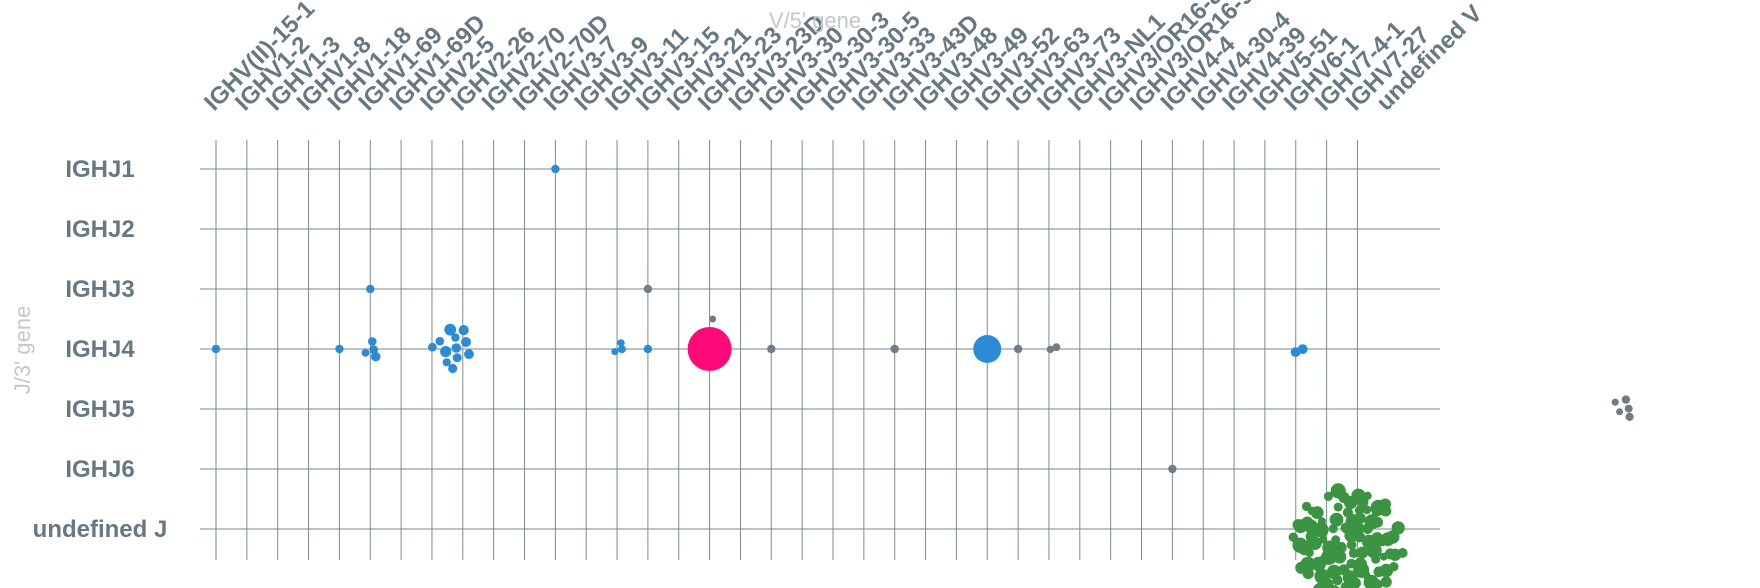 Image resolution: width=1760 pixels, height=588 pixels. Describe the element at coordinates (815, 20) in the screenshot. I see `x-axis-title: V/5' gene` at that location.